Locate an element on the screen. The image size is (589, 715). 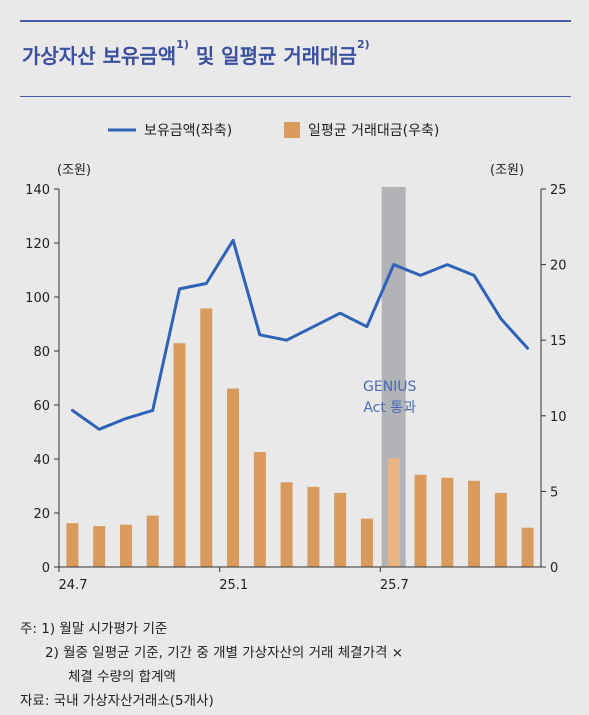
right-tick-label-10: 10 is located at coordinates (558, 417).